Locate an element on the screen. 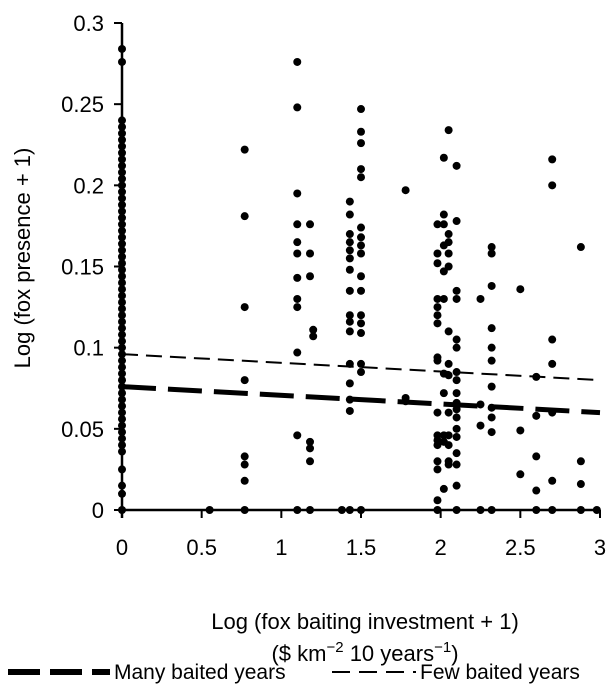 The image size is (613, 687). y-tick-label: 0.1 is located at coordinates (88, 348).